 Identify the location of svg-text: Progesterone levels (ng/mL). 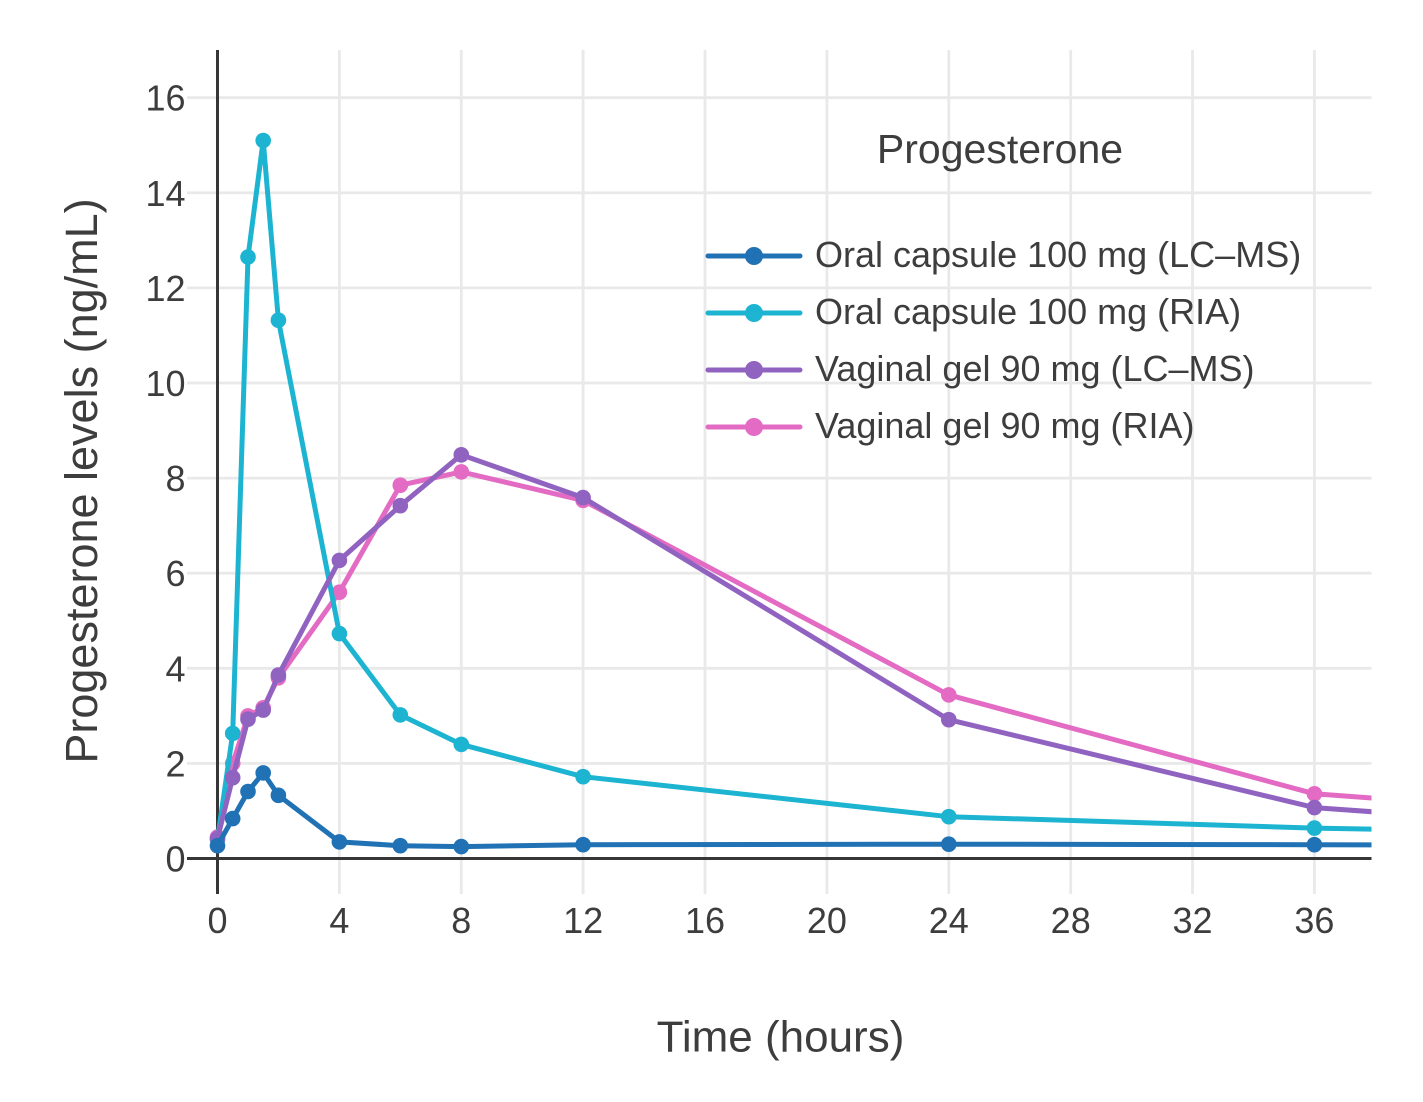
(81, 480).